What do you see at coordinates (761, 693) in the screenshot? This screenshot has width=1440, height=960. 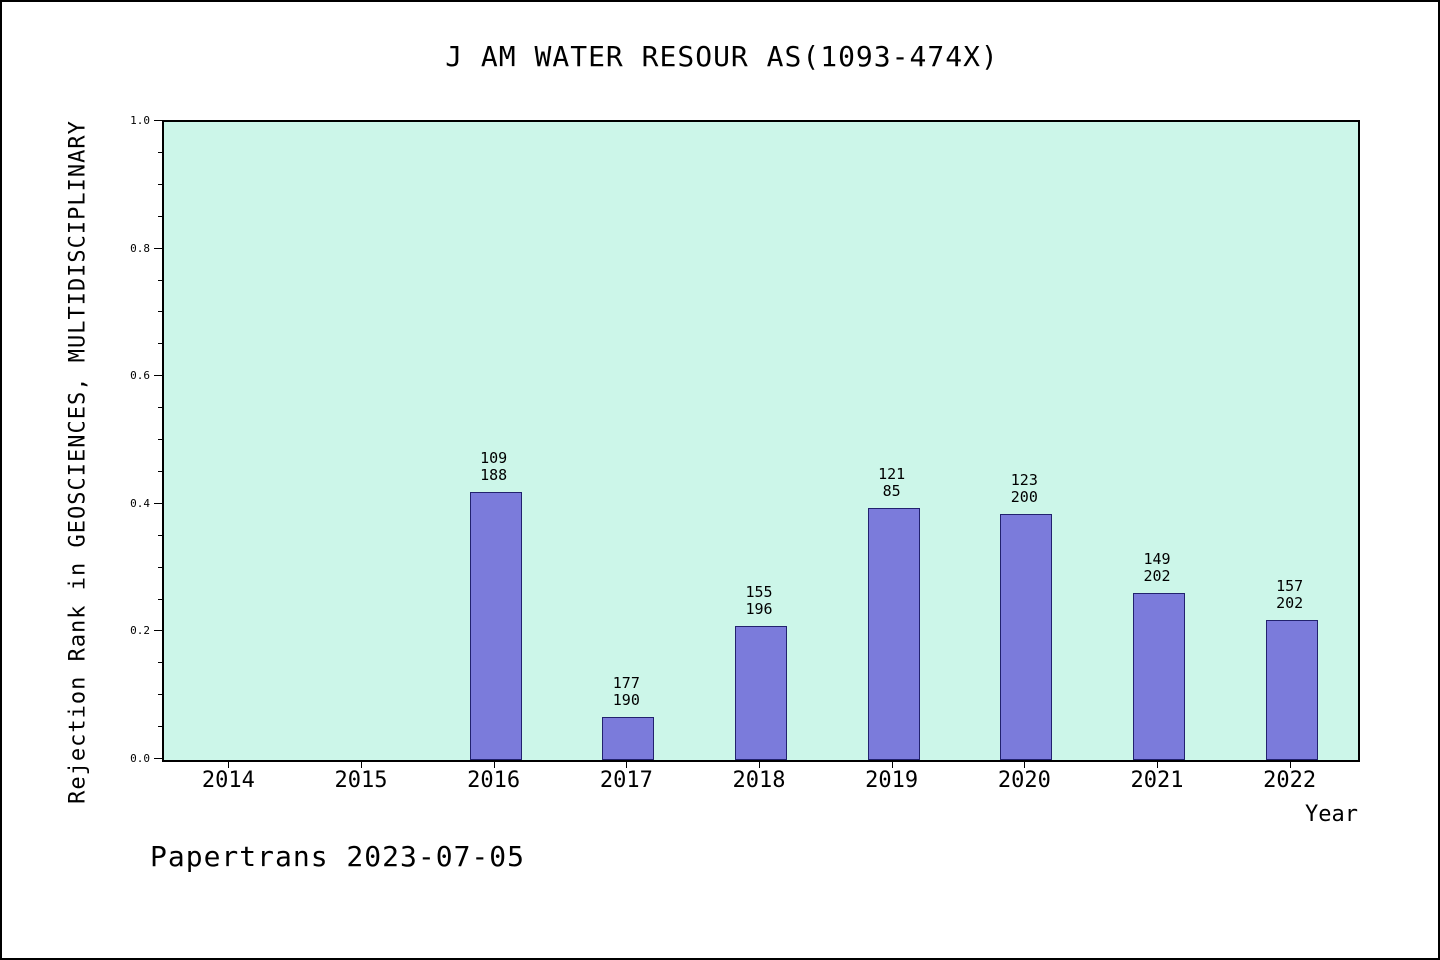 I see `bar-2018` at bounding box center [761, 693].